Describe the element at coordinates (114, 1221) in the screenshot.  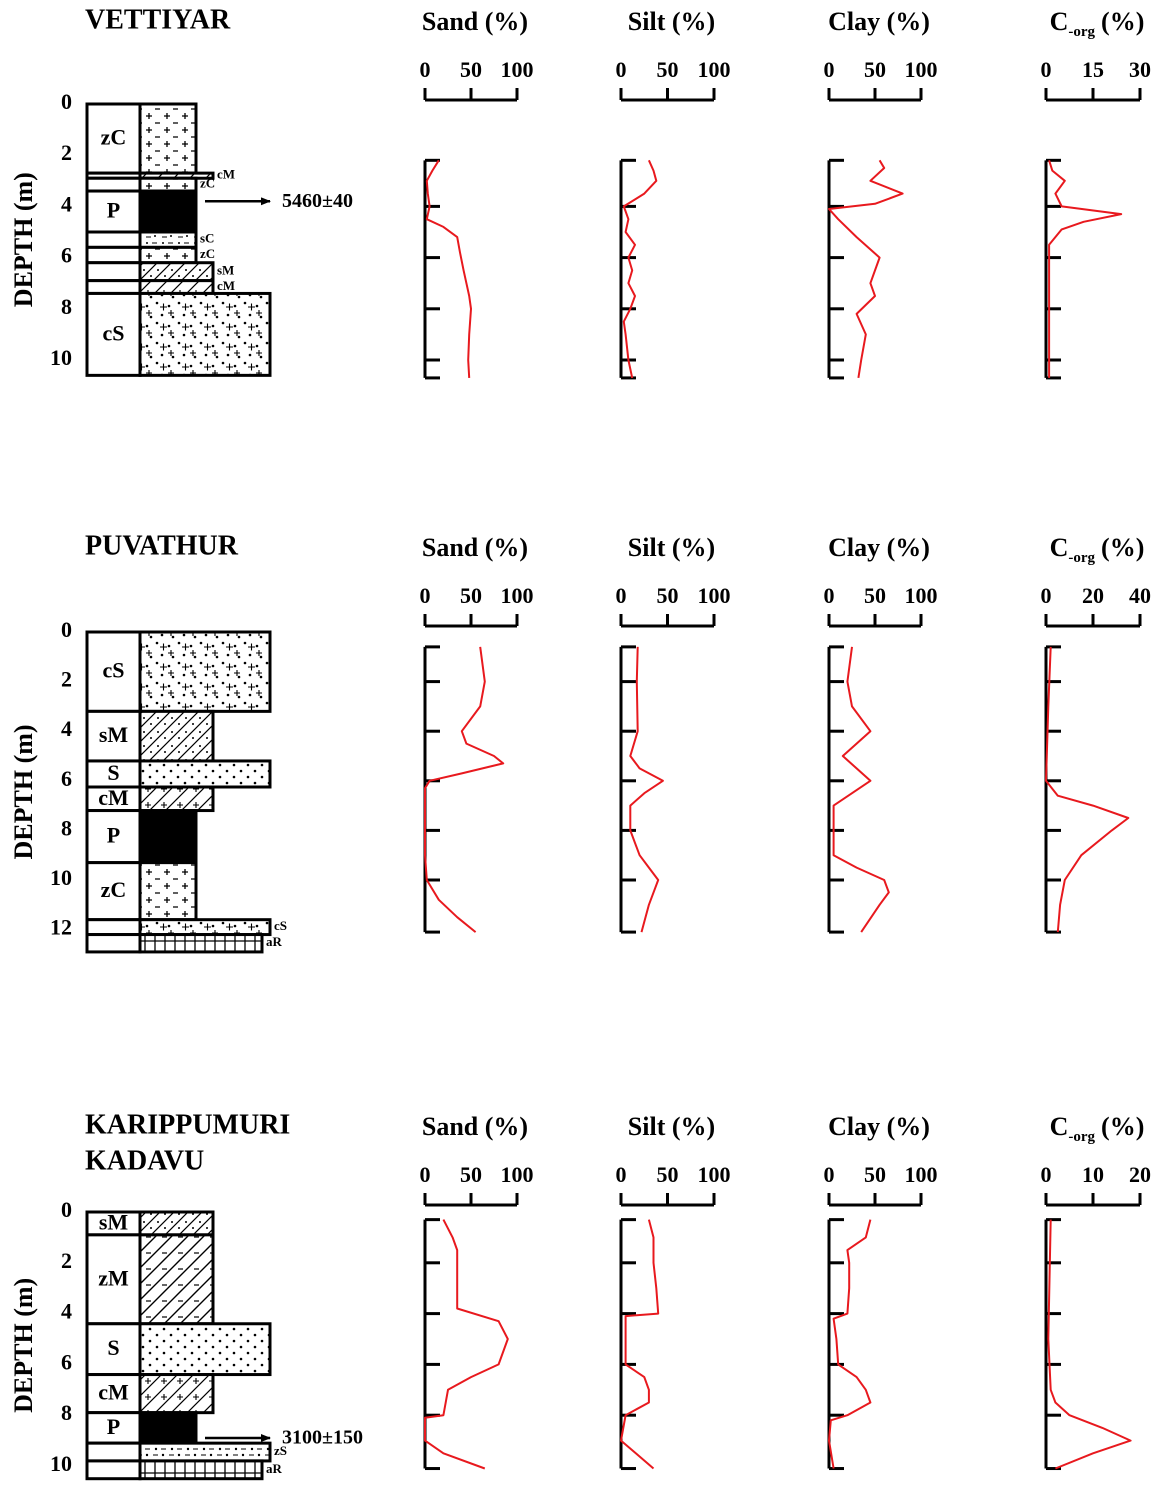
I see `layer-label: sM` at that location.